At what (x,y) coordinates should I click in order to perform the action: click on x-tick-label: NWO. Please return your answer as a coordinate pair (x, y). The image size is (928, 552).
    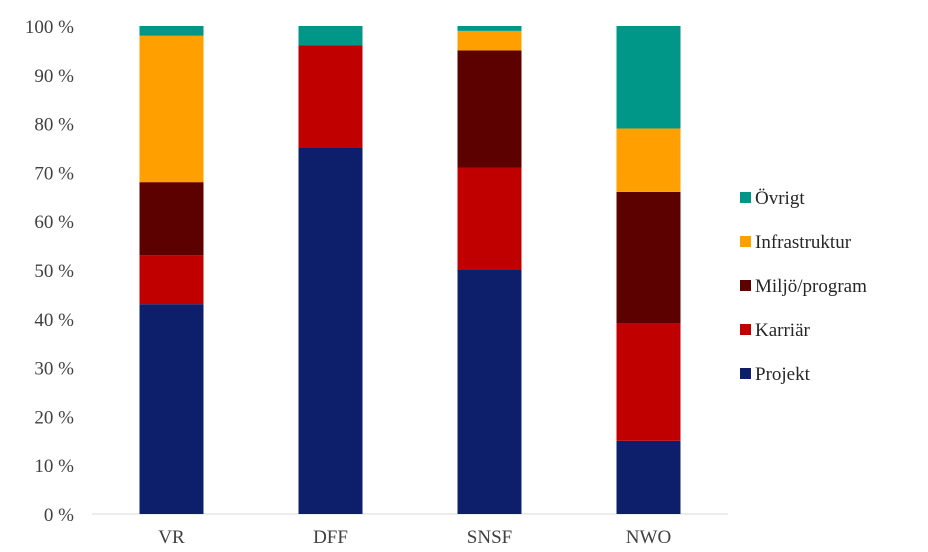
    Looking at the image, I should click on (648, 537).